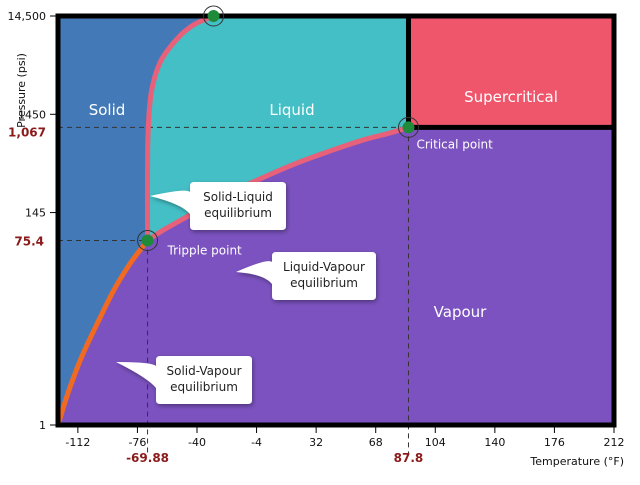 This screenshot has height=485, width=640. What do you see at coordinates (256, 442) in the screenshot?
I see `x-tick-label-3: -4` at bounding box center [256, 442].